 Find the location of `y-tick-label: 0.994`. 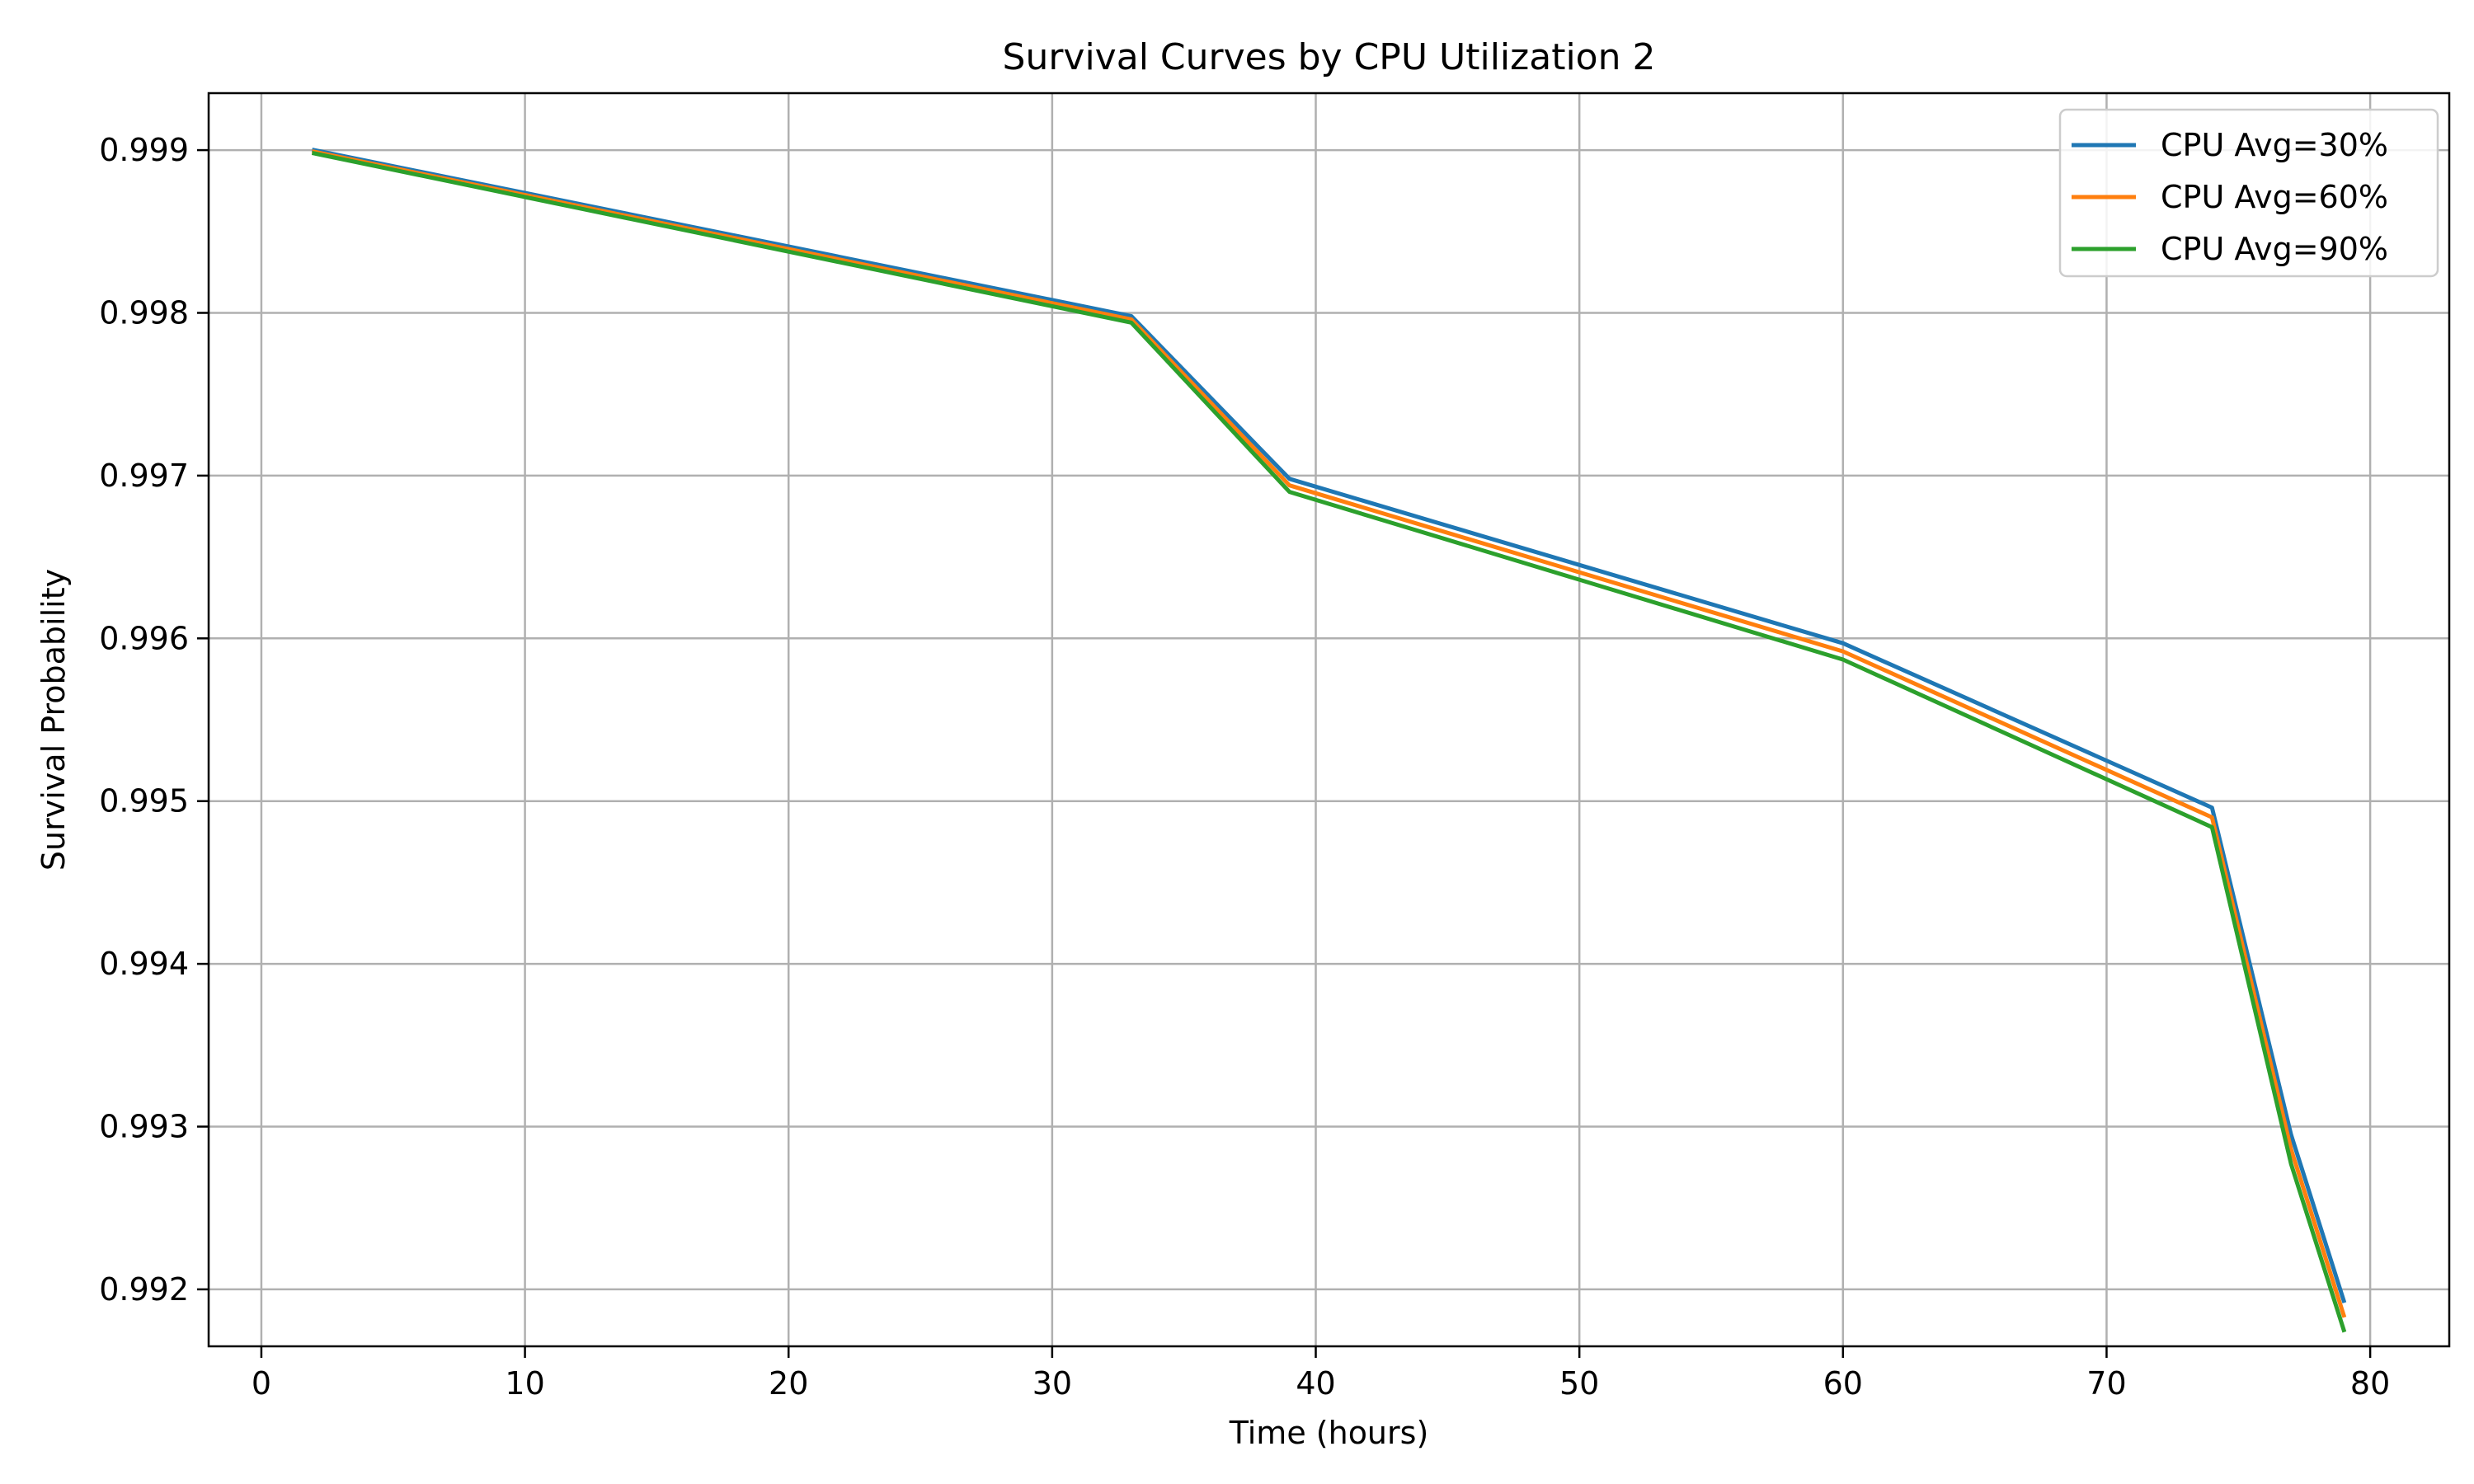

y-tick-label: 0.994 is located at coordinates (144, 964).